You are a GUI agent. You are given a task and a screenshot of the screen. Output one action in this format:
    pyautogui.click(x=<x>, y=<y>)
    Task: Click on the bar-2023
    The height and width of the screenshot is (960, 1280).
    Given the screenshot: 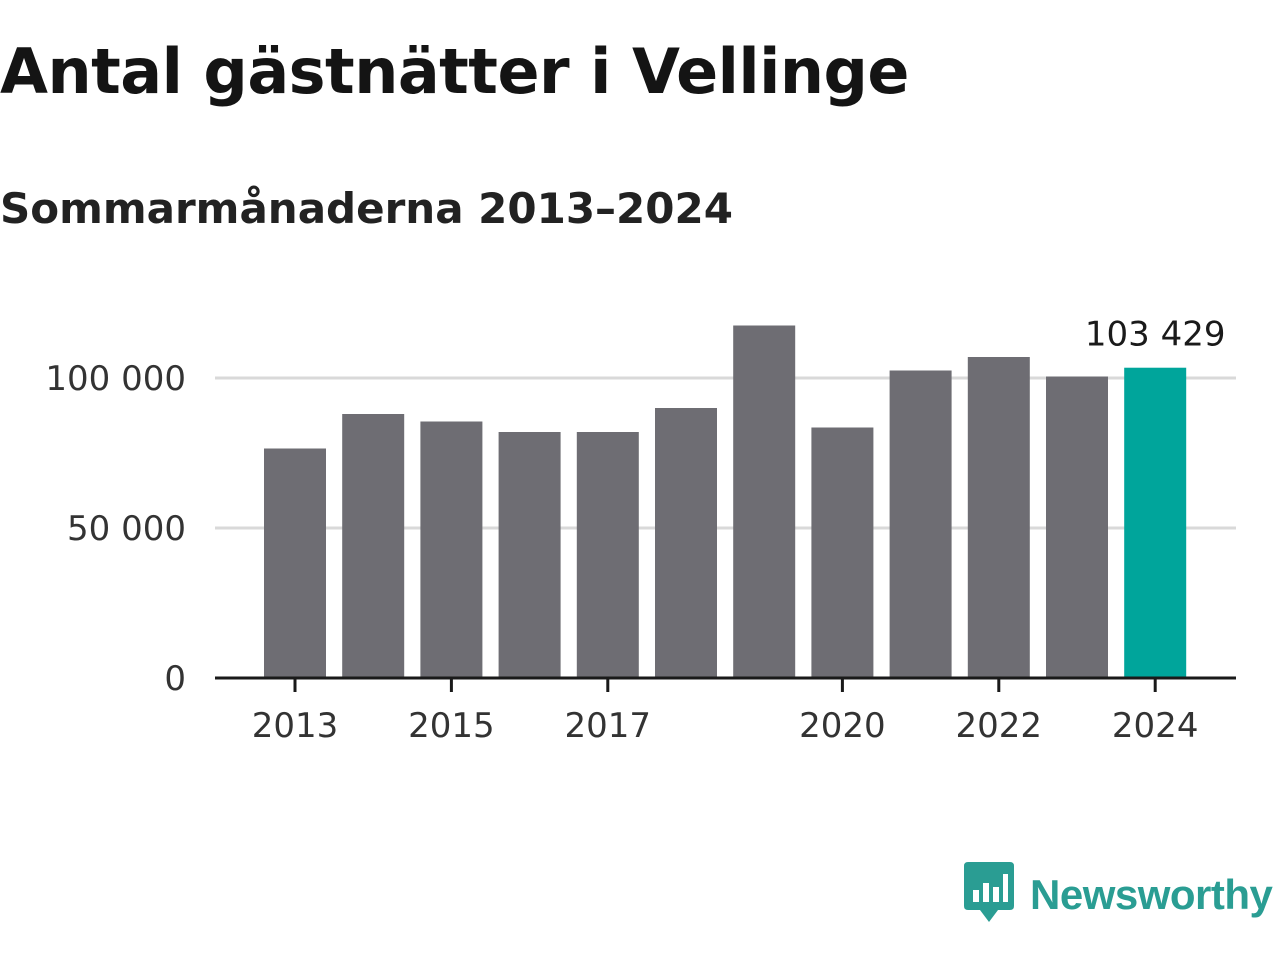 What is the action you would take?
    pyautogui.click(x=1077, y=527)
    